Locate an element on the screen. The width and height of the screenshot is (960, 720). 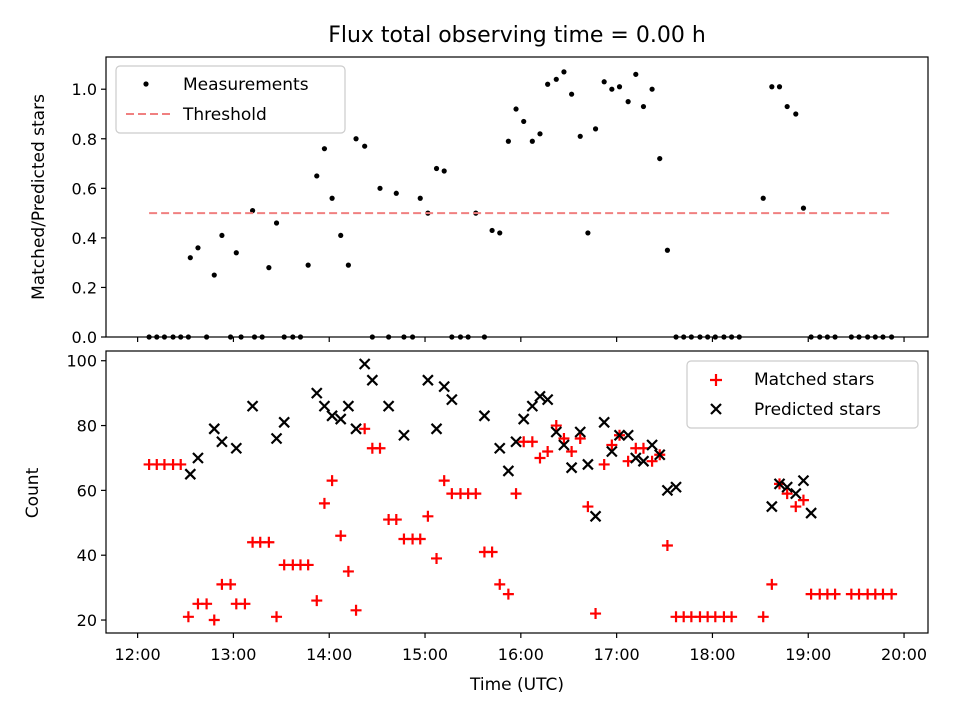
legend-measurements-label: Measurements is located at coordinates (246, 85).